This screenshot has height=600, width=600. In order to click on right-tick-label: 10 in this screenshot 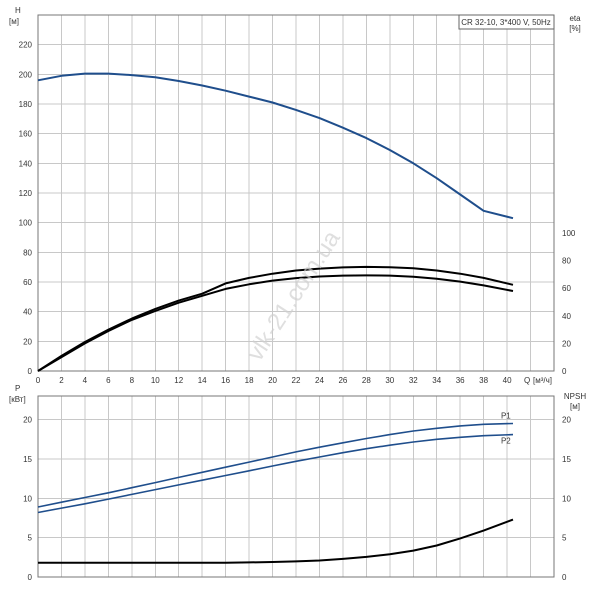, I will do `click(566, 498)`.